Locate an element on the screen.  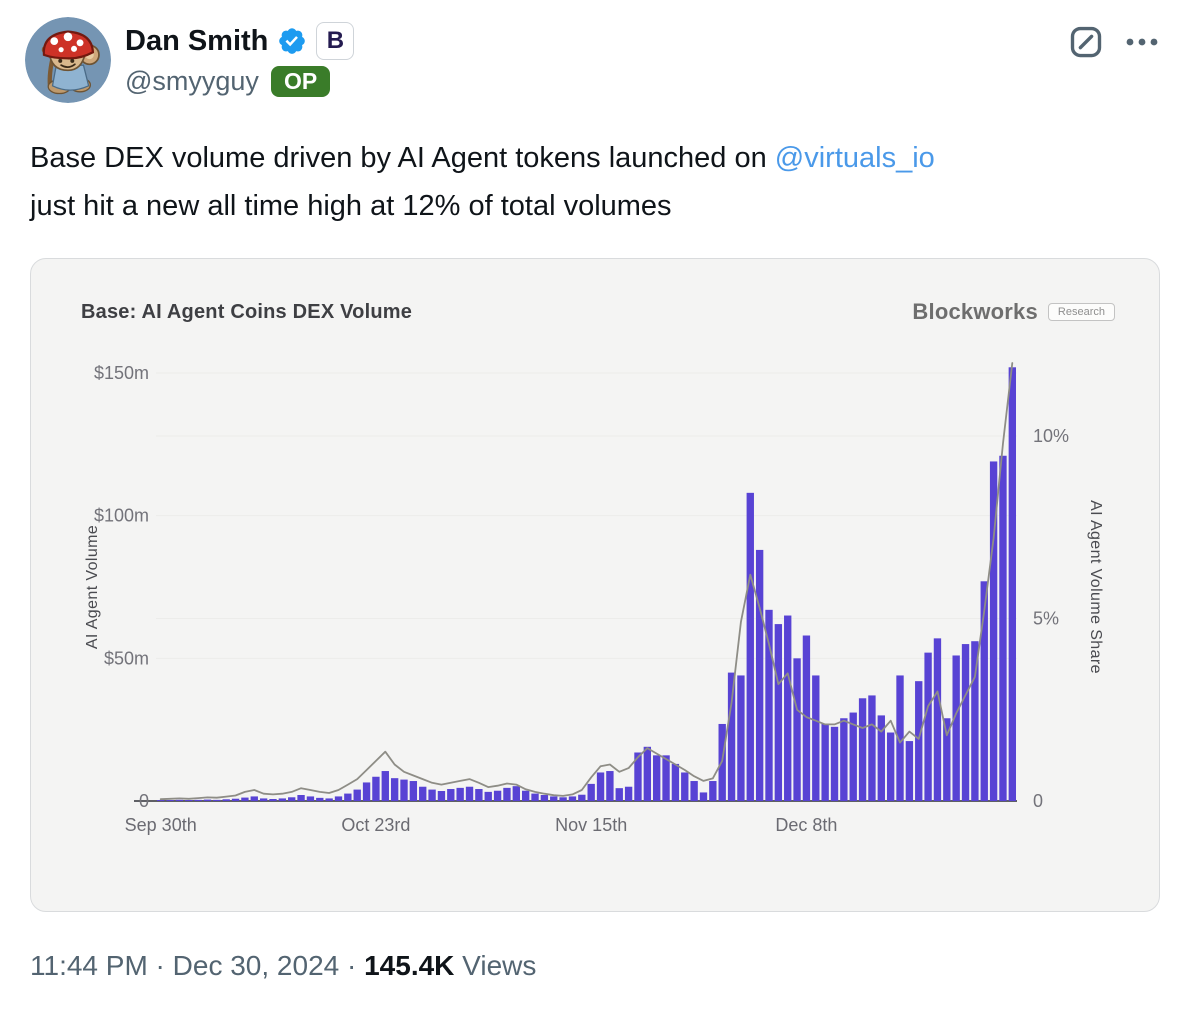
x-axis-tick: Oct 23rd is located at coordinates (375, 825).